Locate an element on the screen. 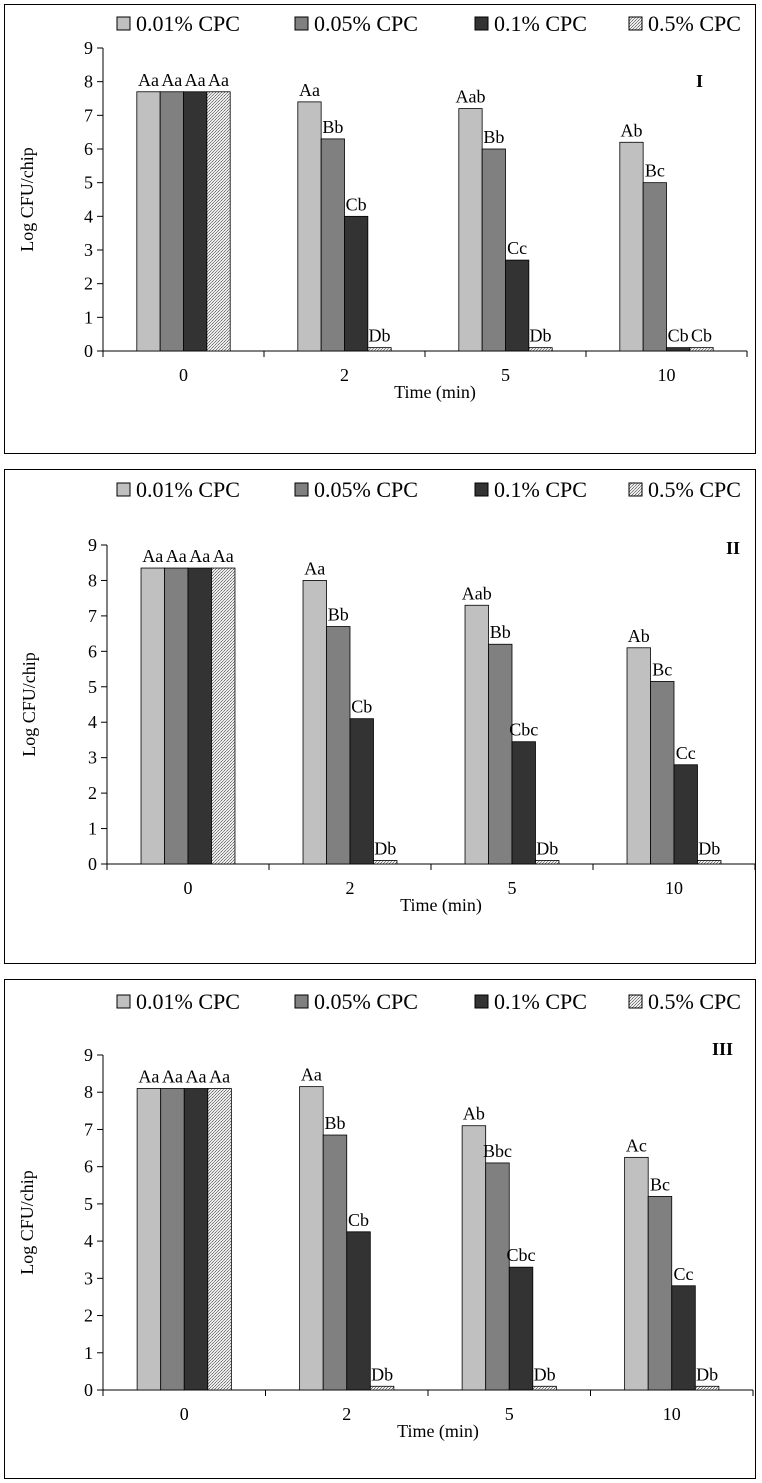 This screenshot has width=762, height=1483. legend-label: 0.05% CPC is located at coordinates (366, 1001).